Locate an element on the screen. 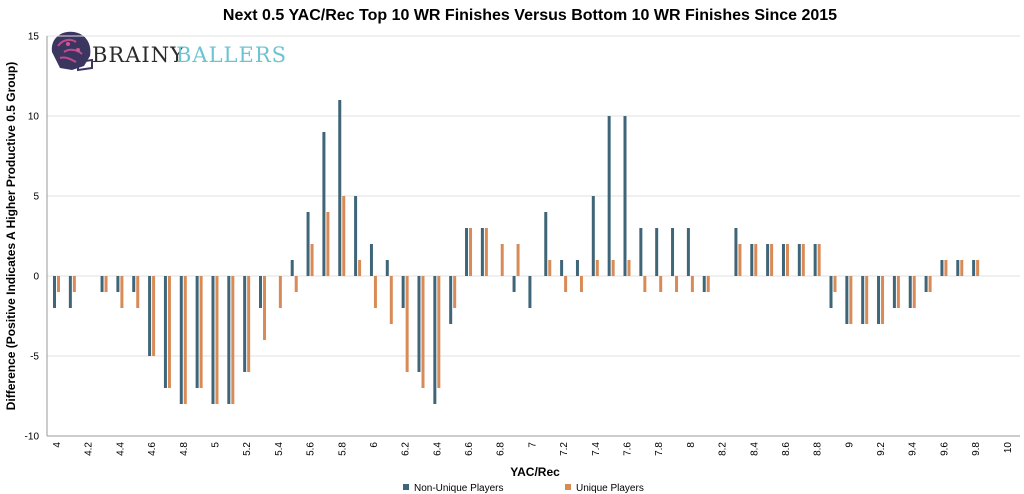  x-tick-label: 7.4 is located at coordinates (596, 449).